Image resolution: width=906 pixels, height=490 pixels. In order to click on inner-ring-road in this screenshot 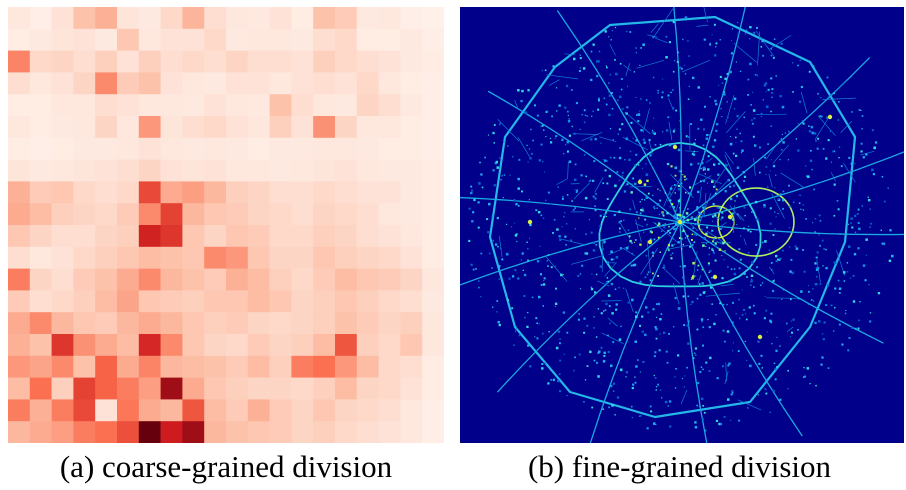, I will do `click(756, 222)`.